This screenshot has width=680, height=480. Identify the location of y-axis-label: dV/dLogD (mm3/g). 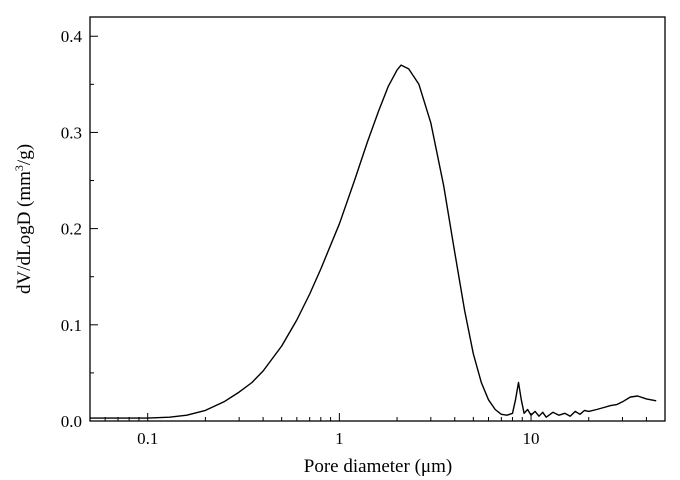
(23, 219).